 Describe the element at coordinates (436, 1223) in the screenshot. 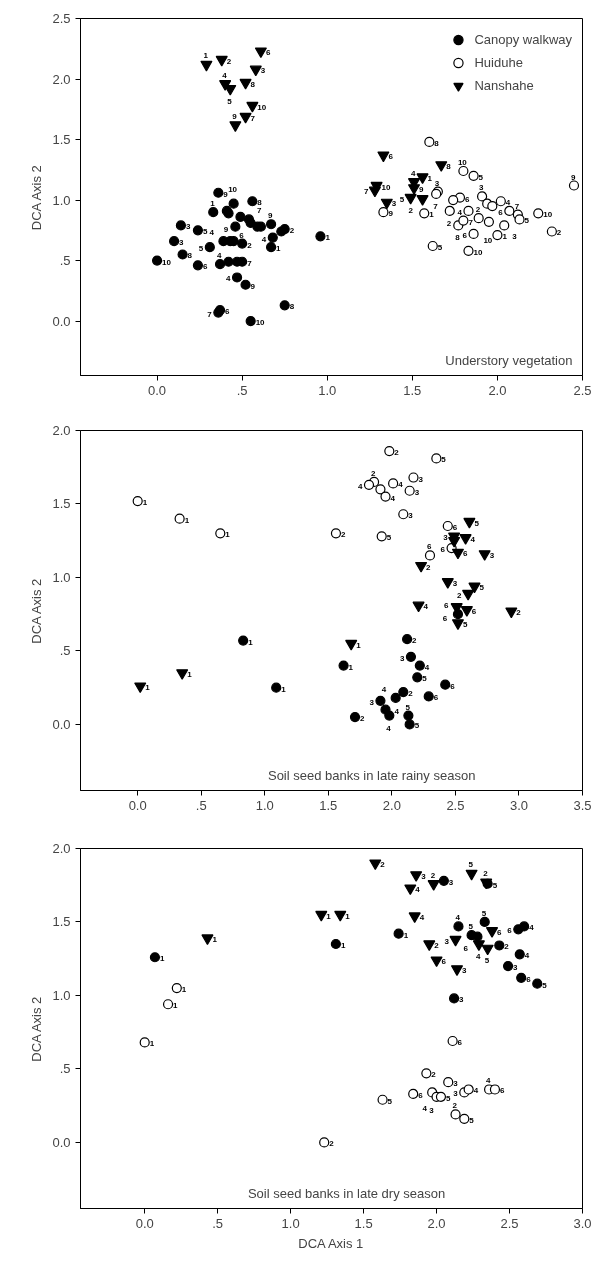

I see `x-tick-label: 2.0` at that location.